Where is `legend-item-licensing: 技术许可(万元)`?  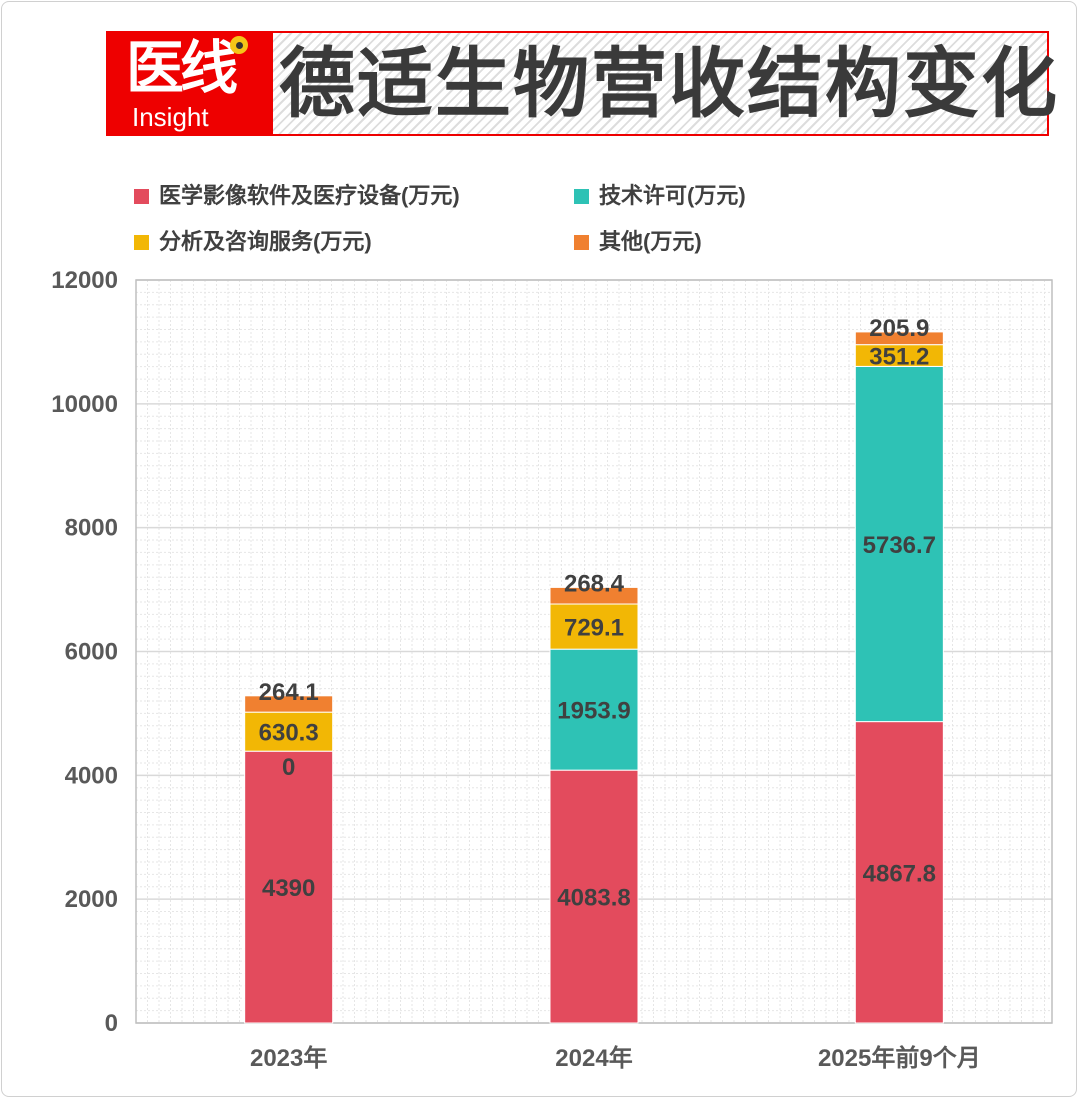
legend-item-licensing: 技术许可(万元) is located at coordinates (660, 196).